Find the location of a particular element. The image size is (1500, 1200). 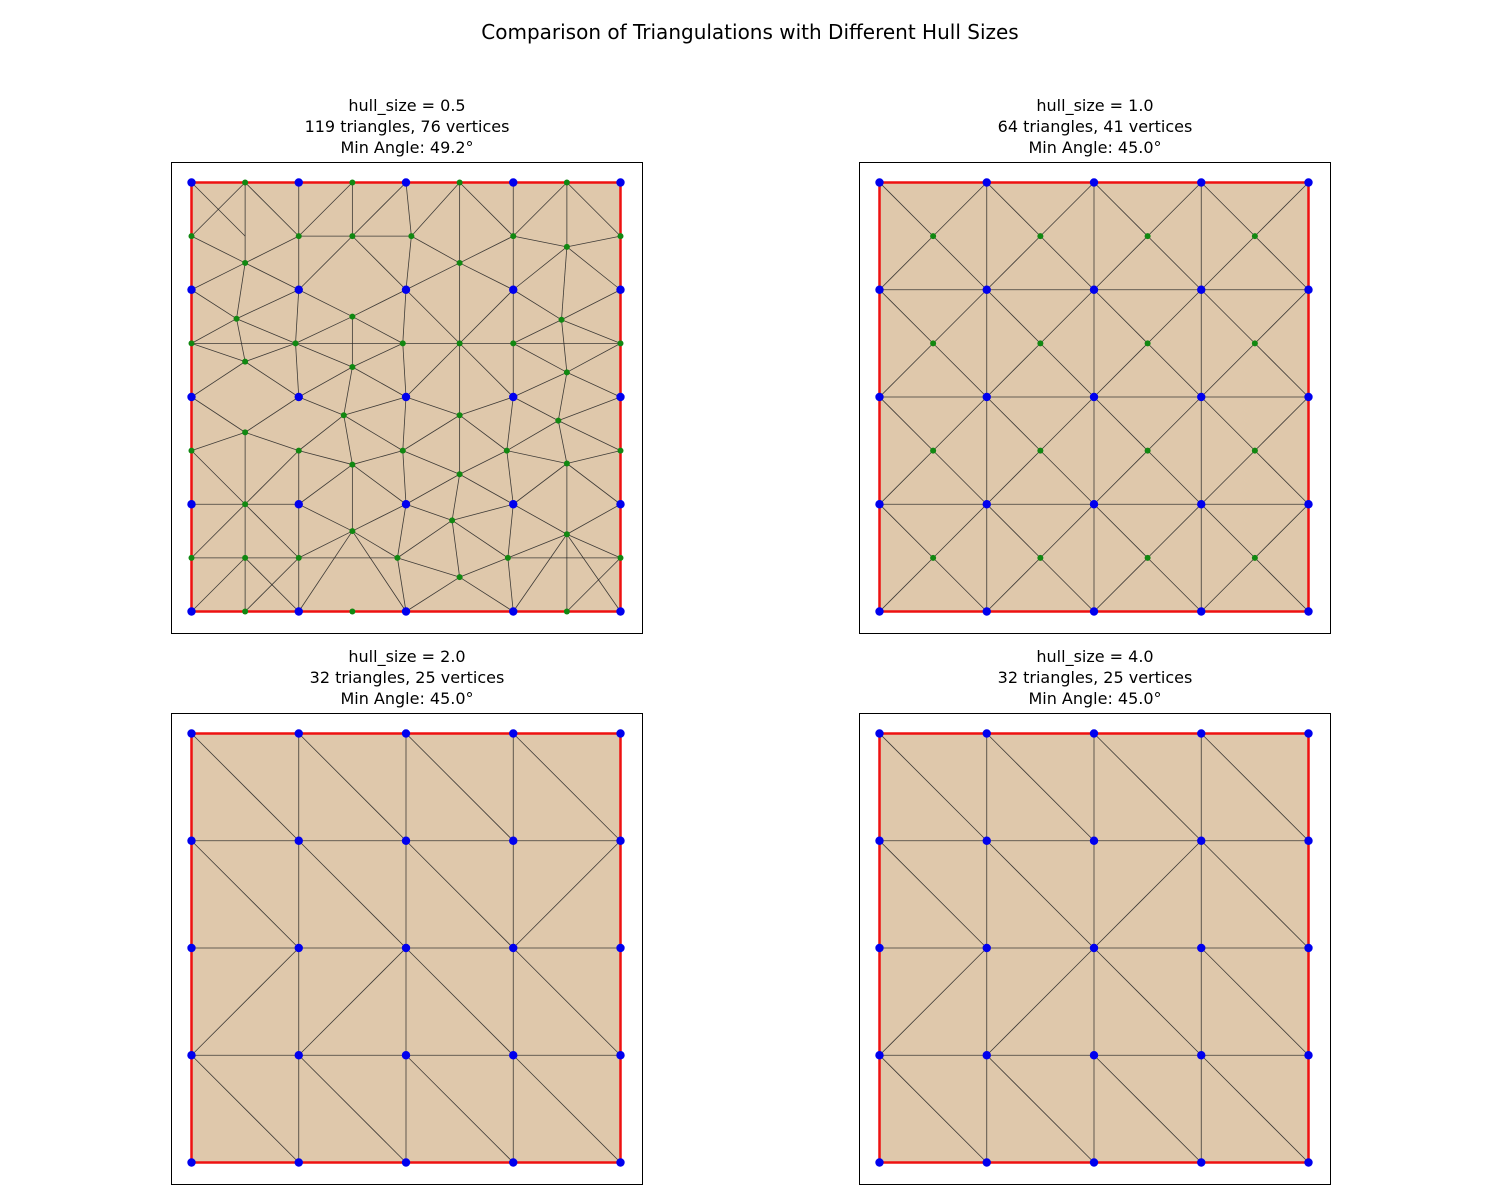

min-angle-label: Min Angle: 45.0° is located at coordinates (1095, 698).